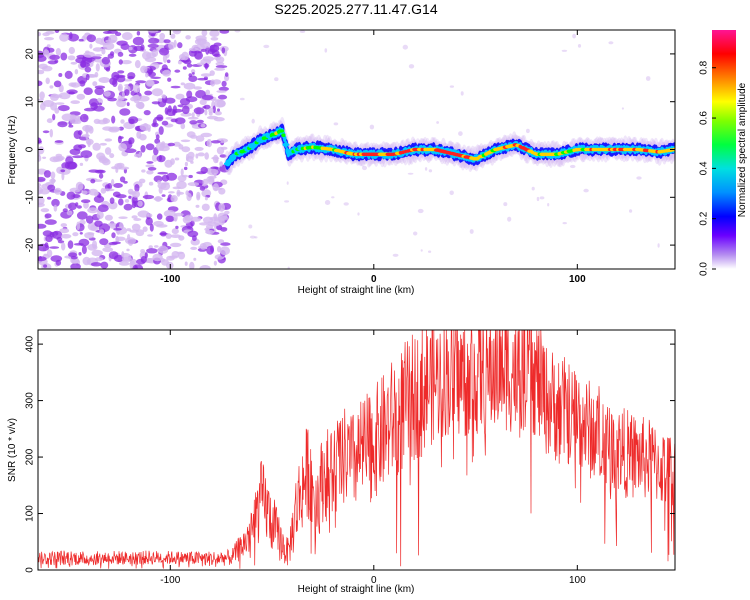 The image size is (750, 600). What do you see at coordinates (704, 269) in the screenshot?
I see `colorbar-tick-label: 0.0` at bounding box center [704, 269].